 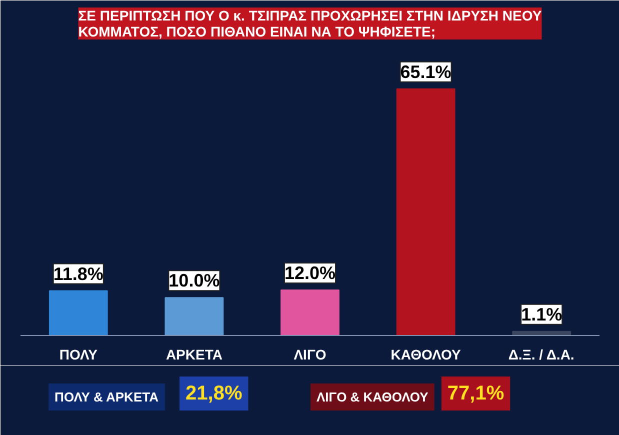 I want to click on text: ΠΟΛΥ & ΑΡΚΕΤΑ, so click(x=107, y=397).